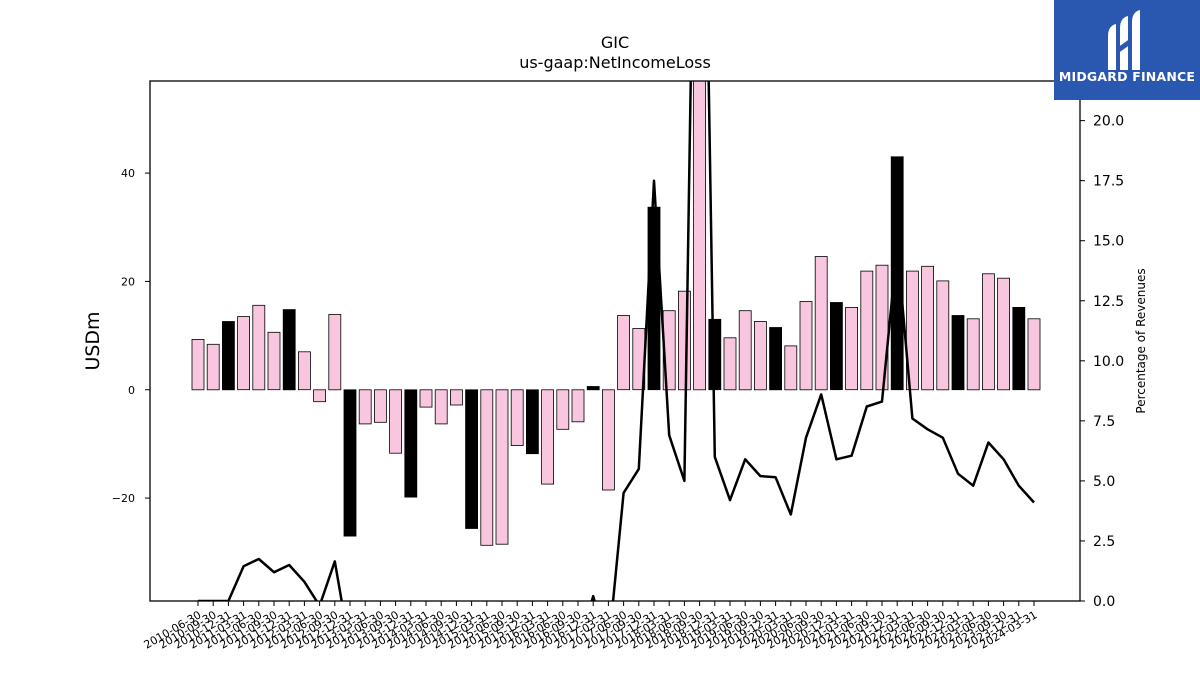 This screenshot has width=1200, height=675. What do you see at coordinates (123, 498) in the screenshot?
I see `y-tick-label-left: −20` at bounding box center [123, 498].